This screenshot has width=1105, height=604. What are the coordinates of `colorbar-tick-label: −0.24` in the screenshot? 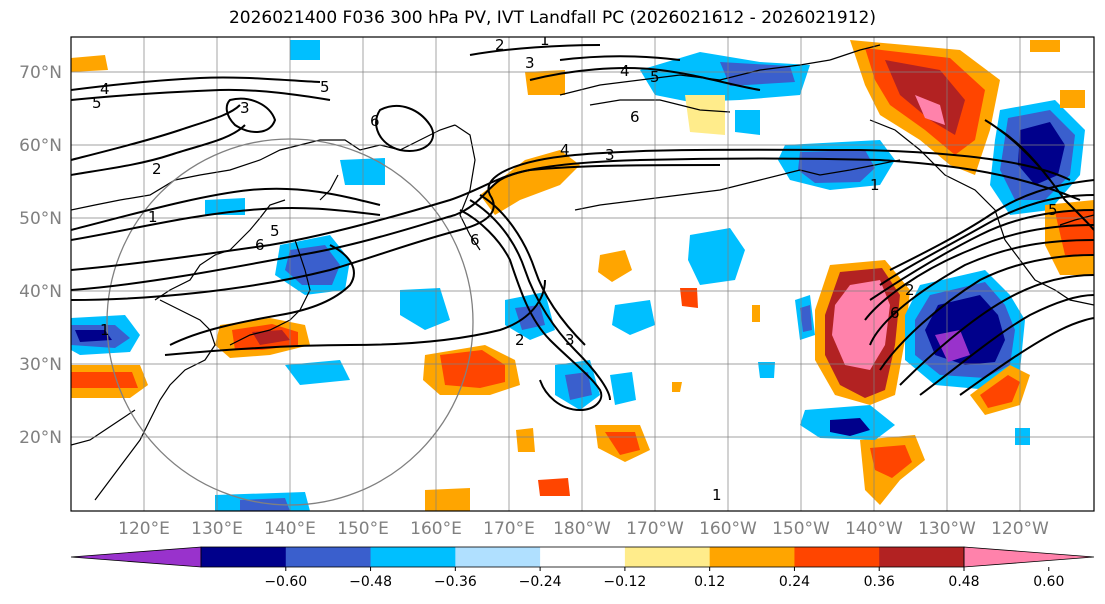 It's located at (540, 582).